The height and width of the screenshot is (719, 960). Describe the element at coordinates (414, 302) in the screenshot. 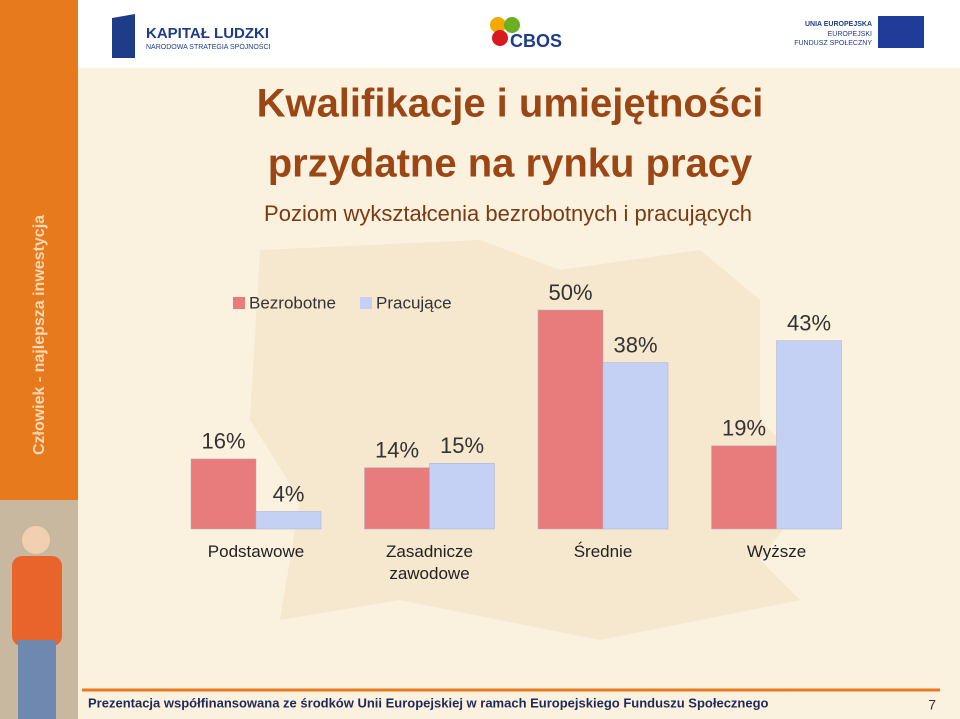

I see `legend-label: Pracujące` at that location.